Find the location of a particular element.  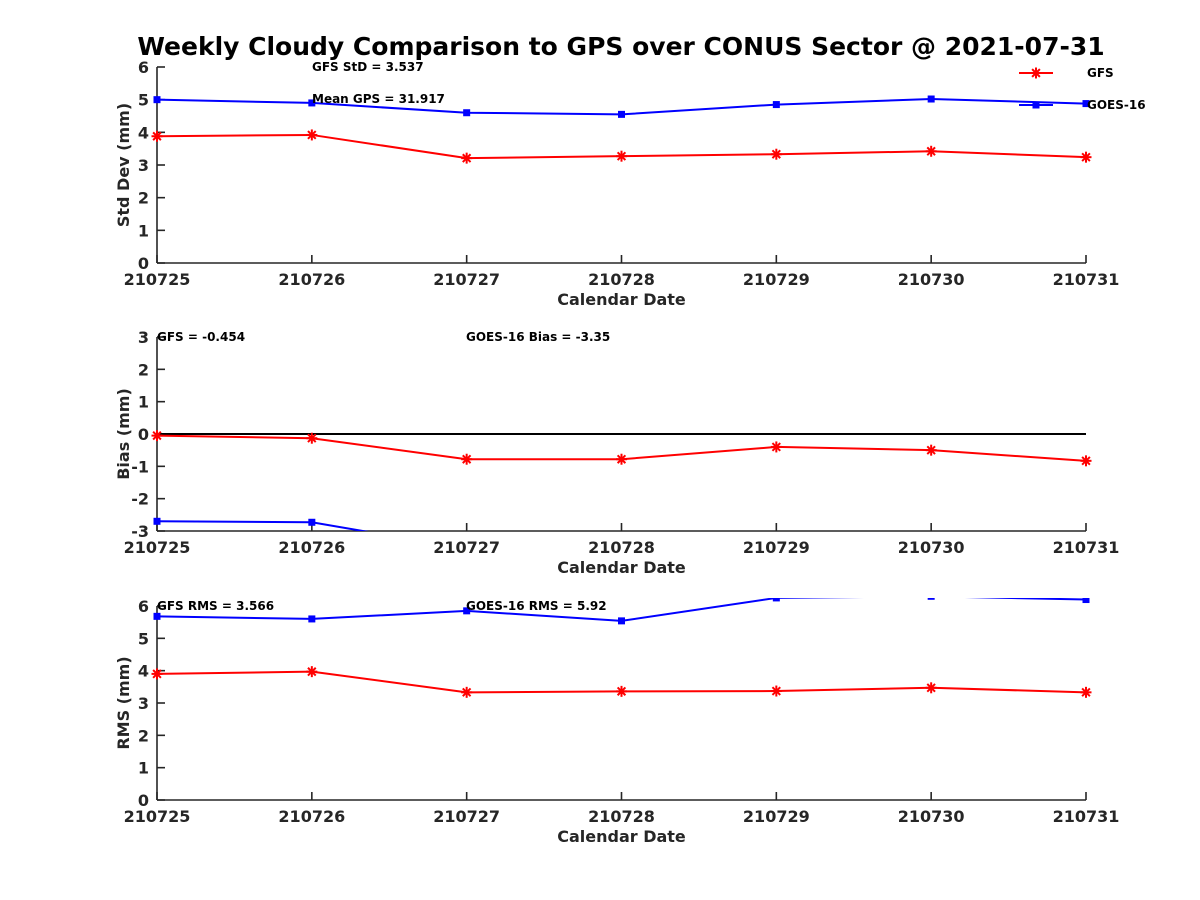

legend-item-goes-16: GOES-16 is located at coordinates (1082, 105).